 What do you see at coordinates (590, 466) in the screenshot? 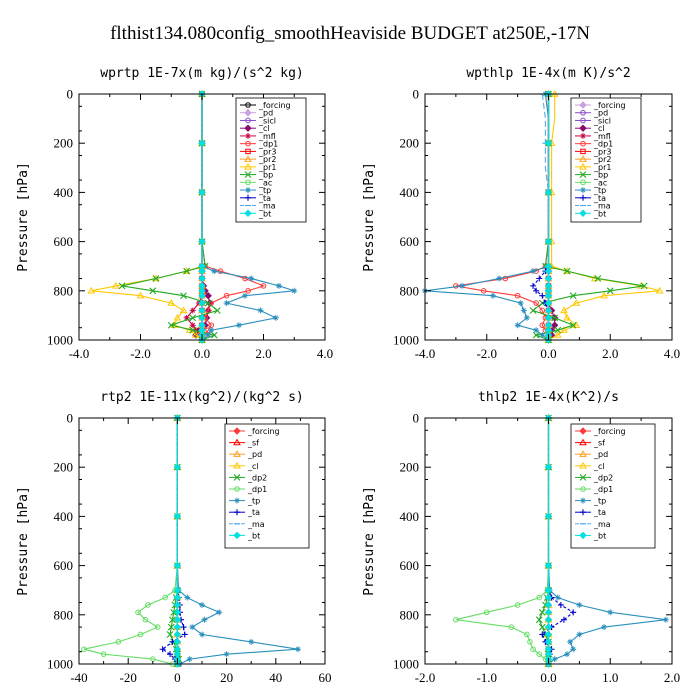
I see `legend-item: _cl` at bounding box center [590, 466].